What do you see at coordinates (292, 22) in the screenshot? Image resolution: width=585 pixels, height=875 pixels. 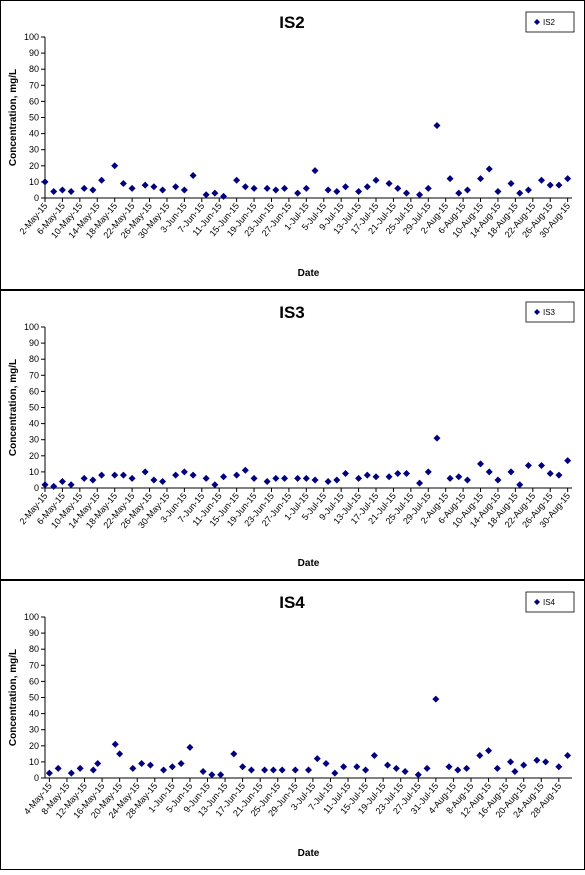 I see `chart-title: IS2` at bounding box center [292, 22].